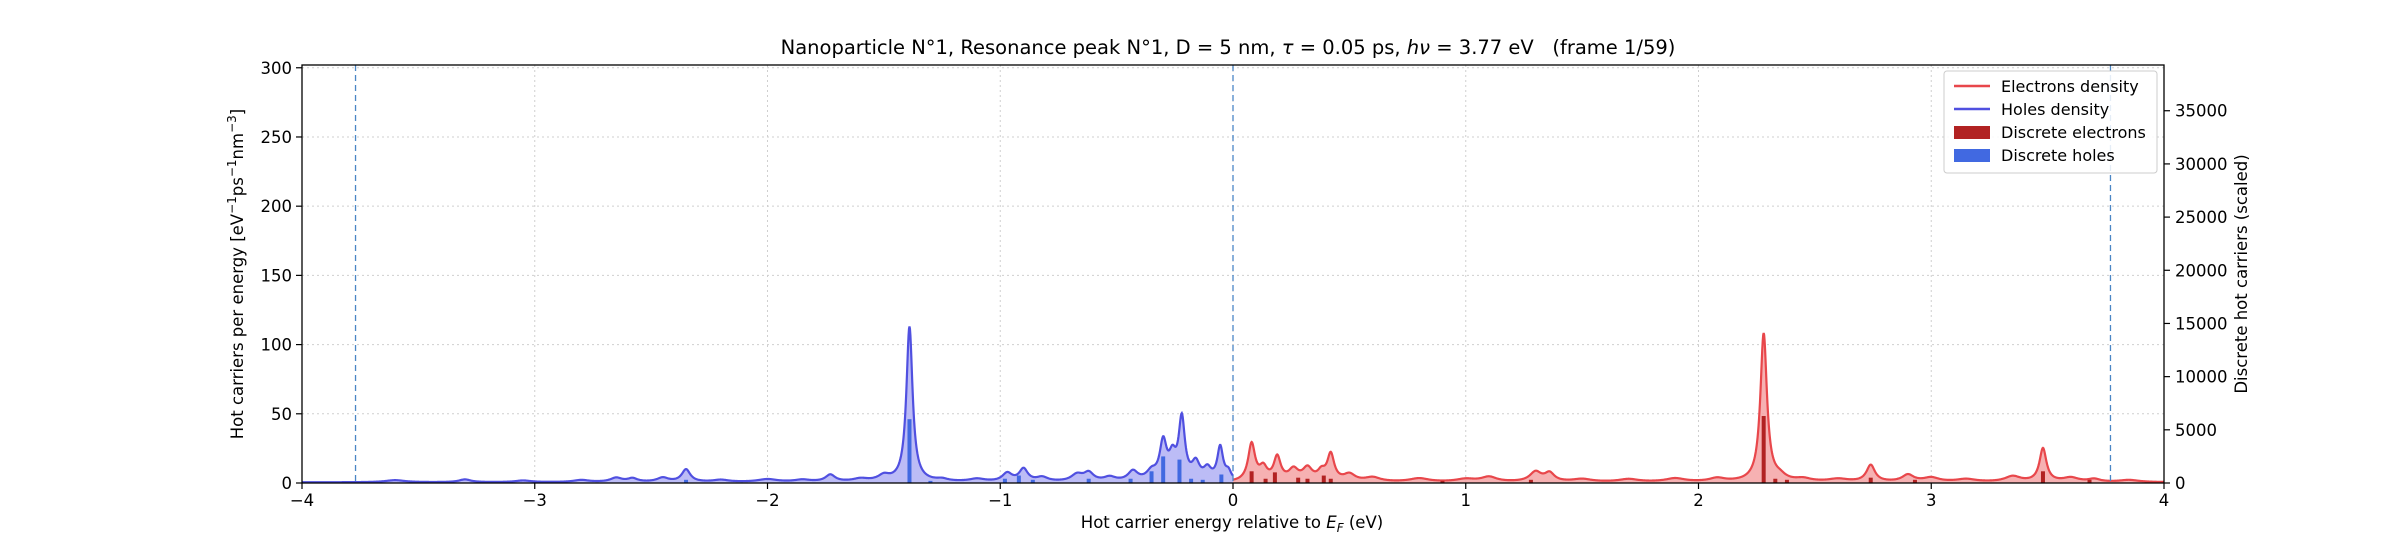  What do you see at coordinates (2055, 109) in the screenshot?
I see `legend-label-holes-density: Holes density` at bounding box center [2055, 109].